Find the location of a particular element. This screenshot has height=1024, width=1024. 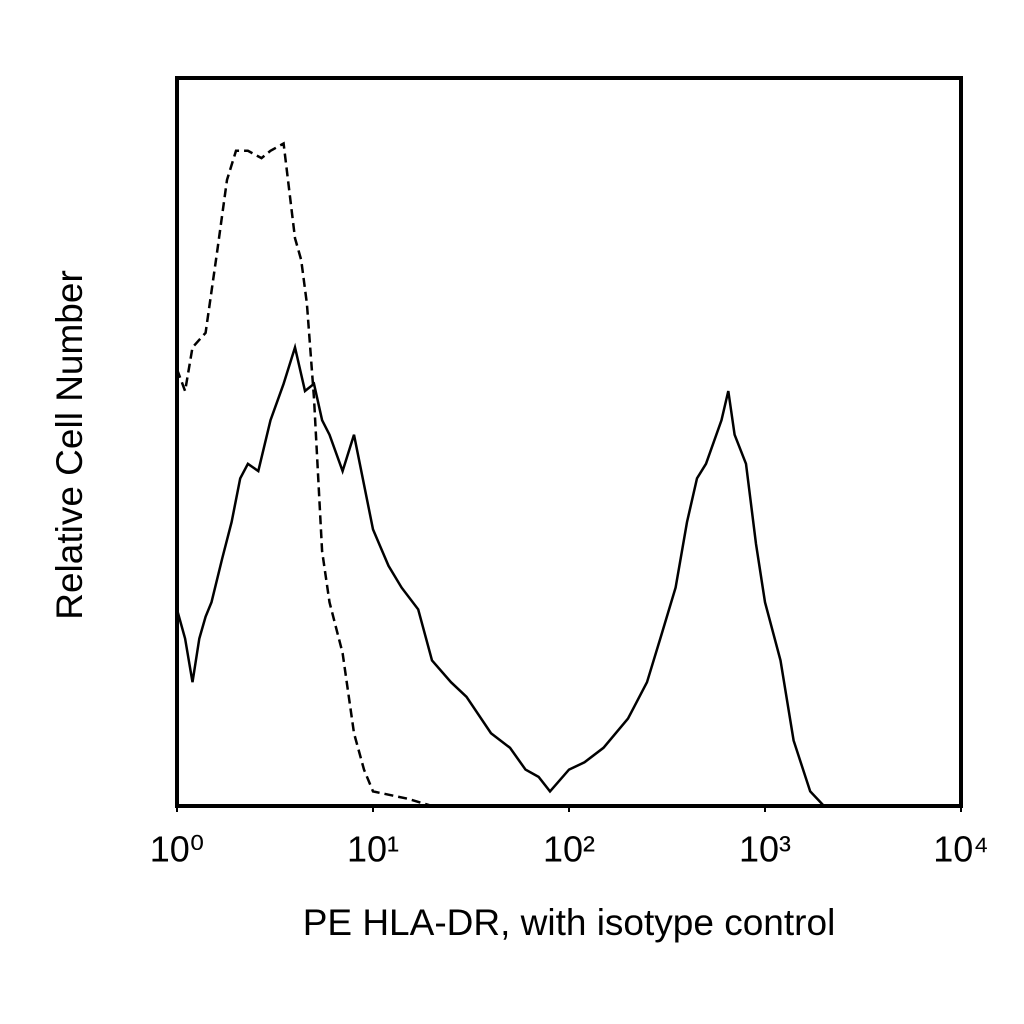

x-tick-label: 10³ is located at coordinates (765, 849).